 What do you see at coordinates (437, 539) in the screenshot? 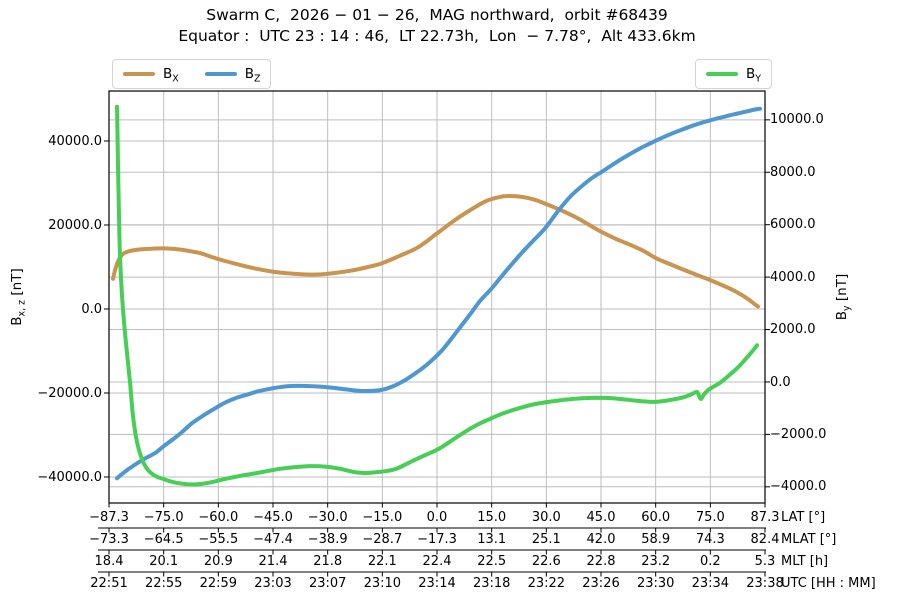
I see `x-tick-label-row2: −17.3` at bounding box center [437, 539].